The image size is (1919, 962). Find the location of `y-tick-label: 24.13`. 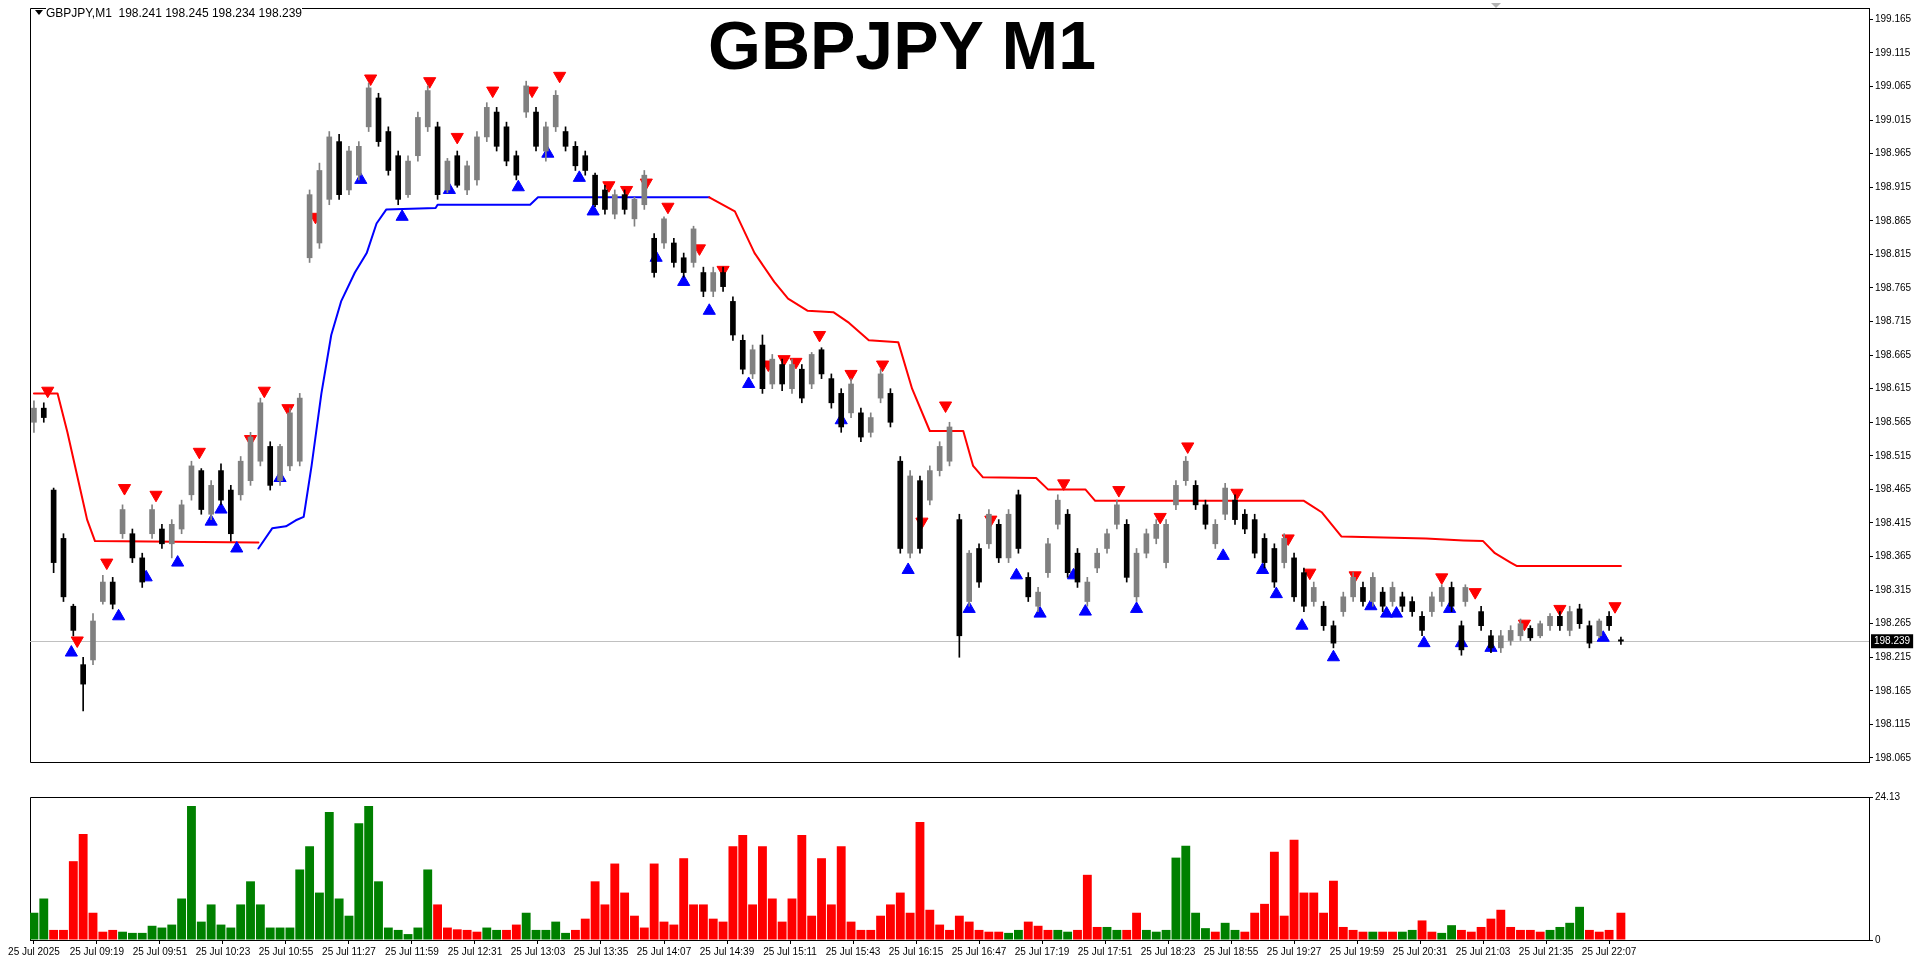

y-tick-label: 24.13 is located at coordinates (1888, 796).